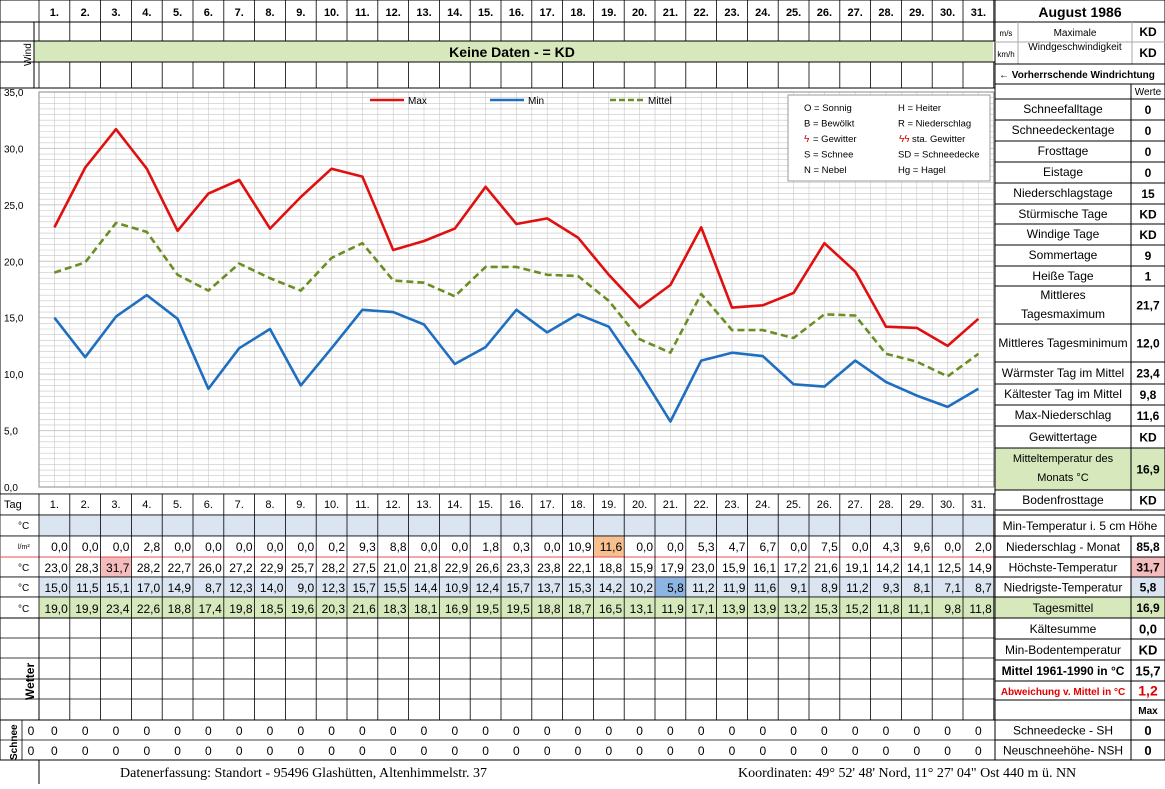 The width and height of the screenshot is (1165, 789). I want to click on stat-row, so click(1079, 343).